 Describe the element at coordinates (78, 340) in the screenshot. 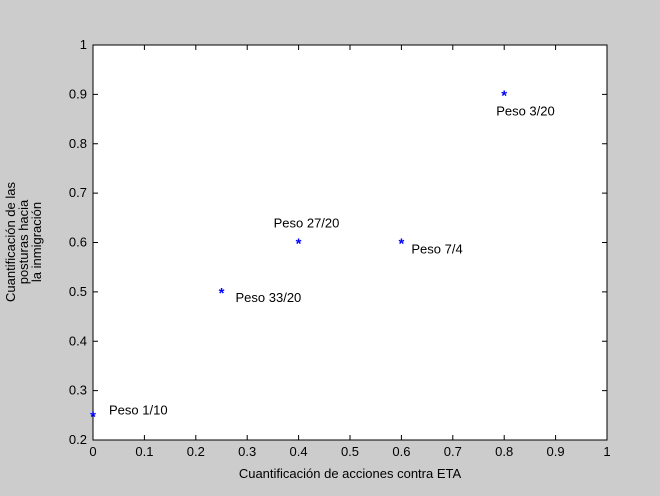

I see `y-tick-label: 0.4` at that location.